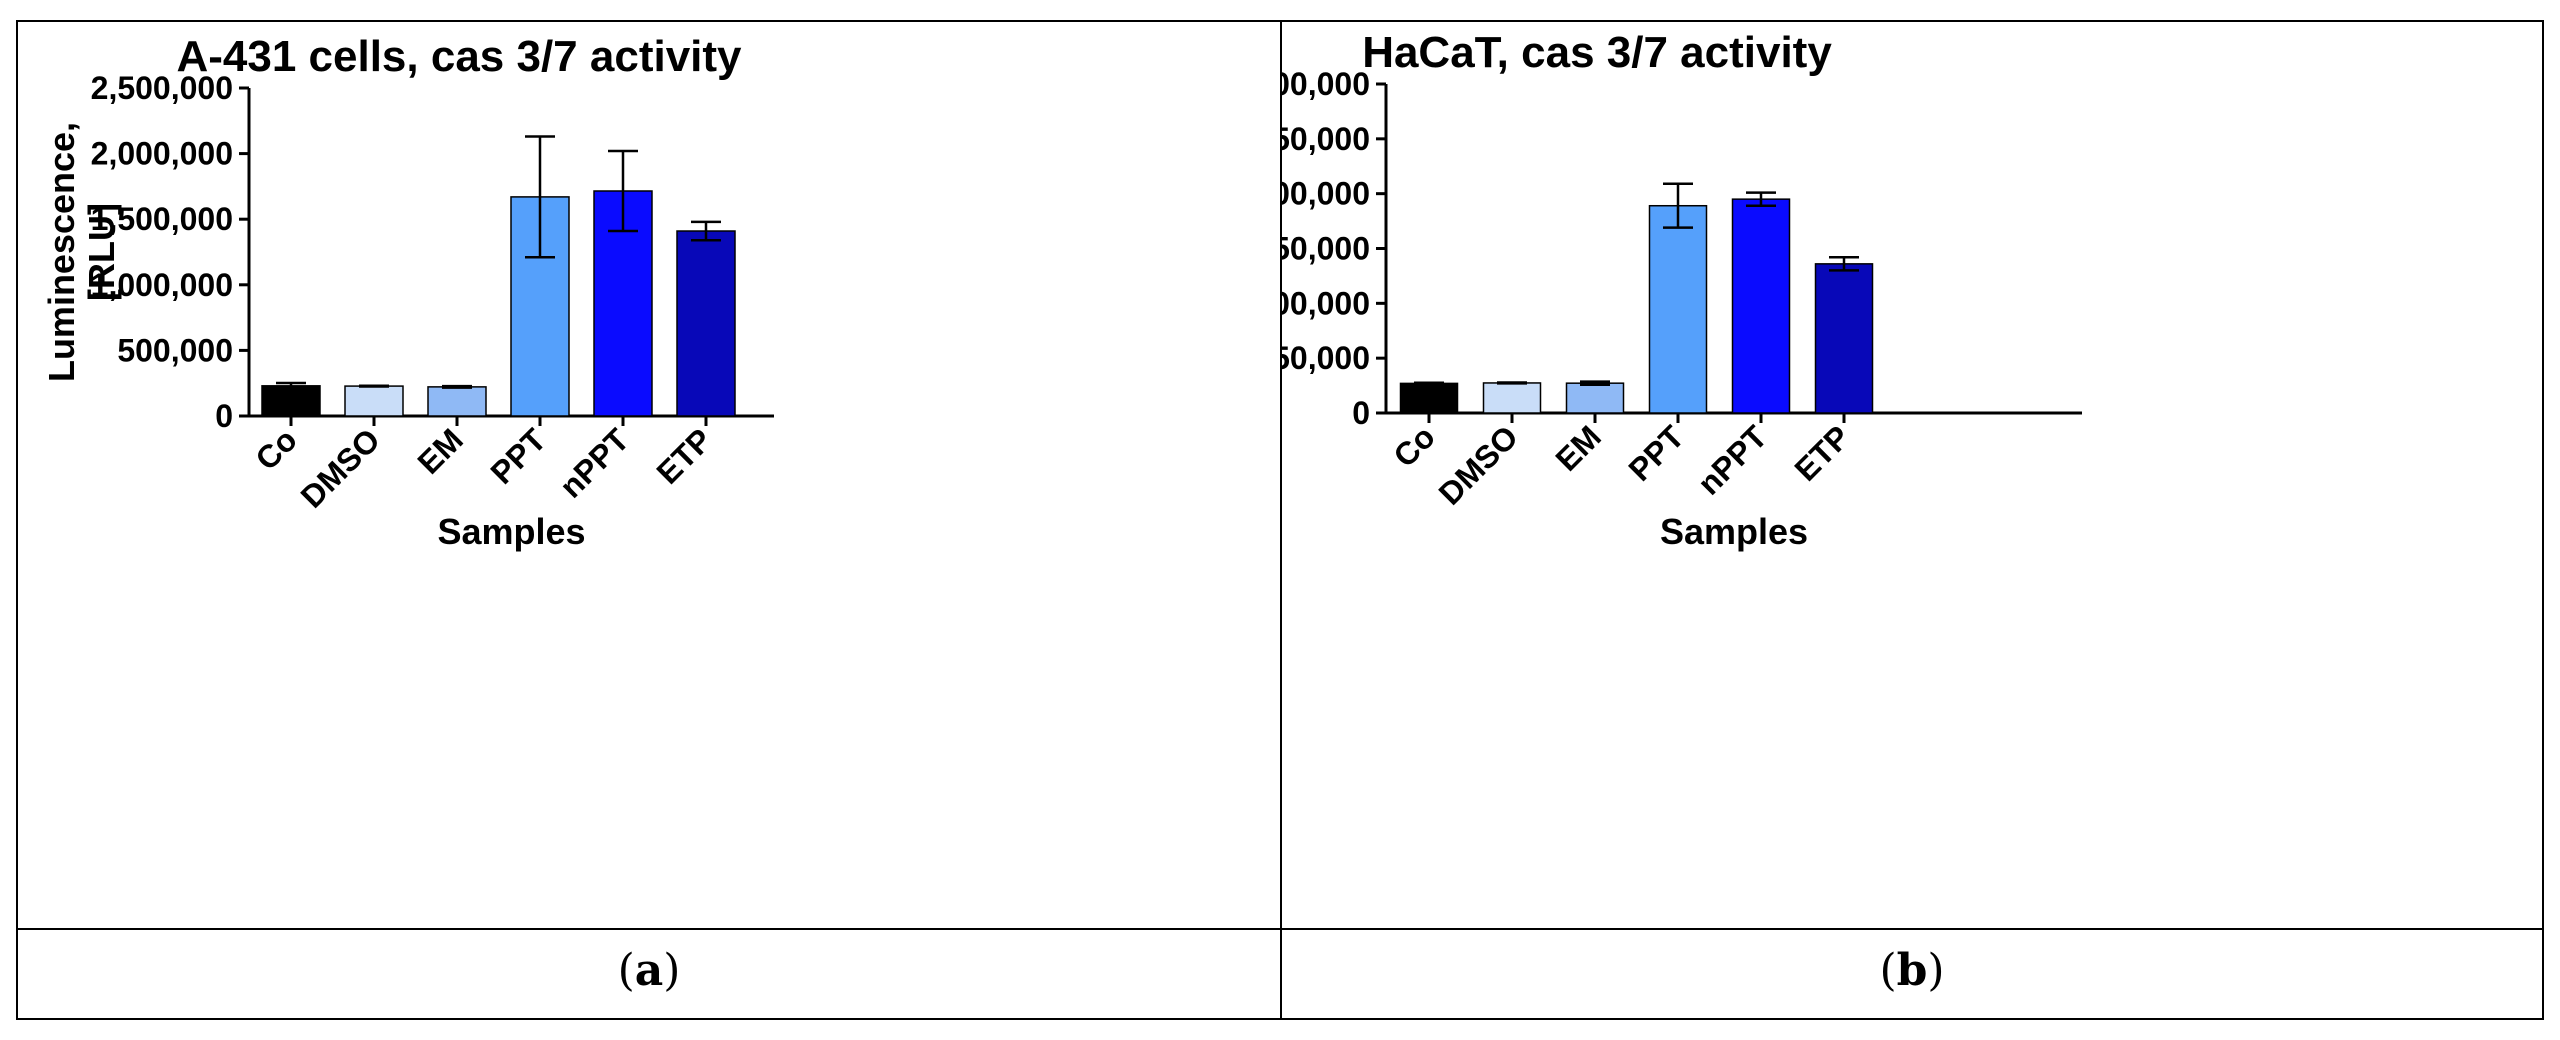 The width and height of the screenshot is (2560, 1040). I want to click on caption-b-letter: b, so click(1912, 970).